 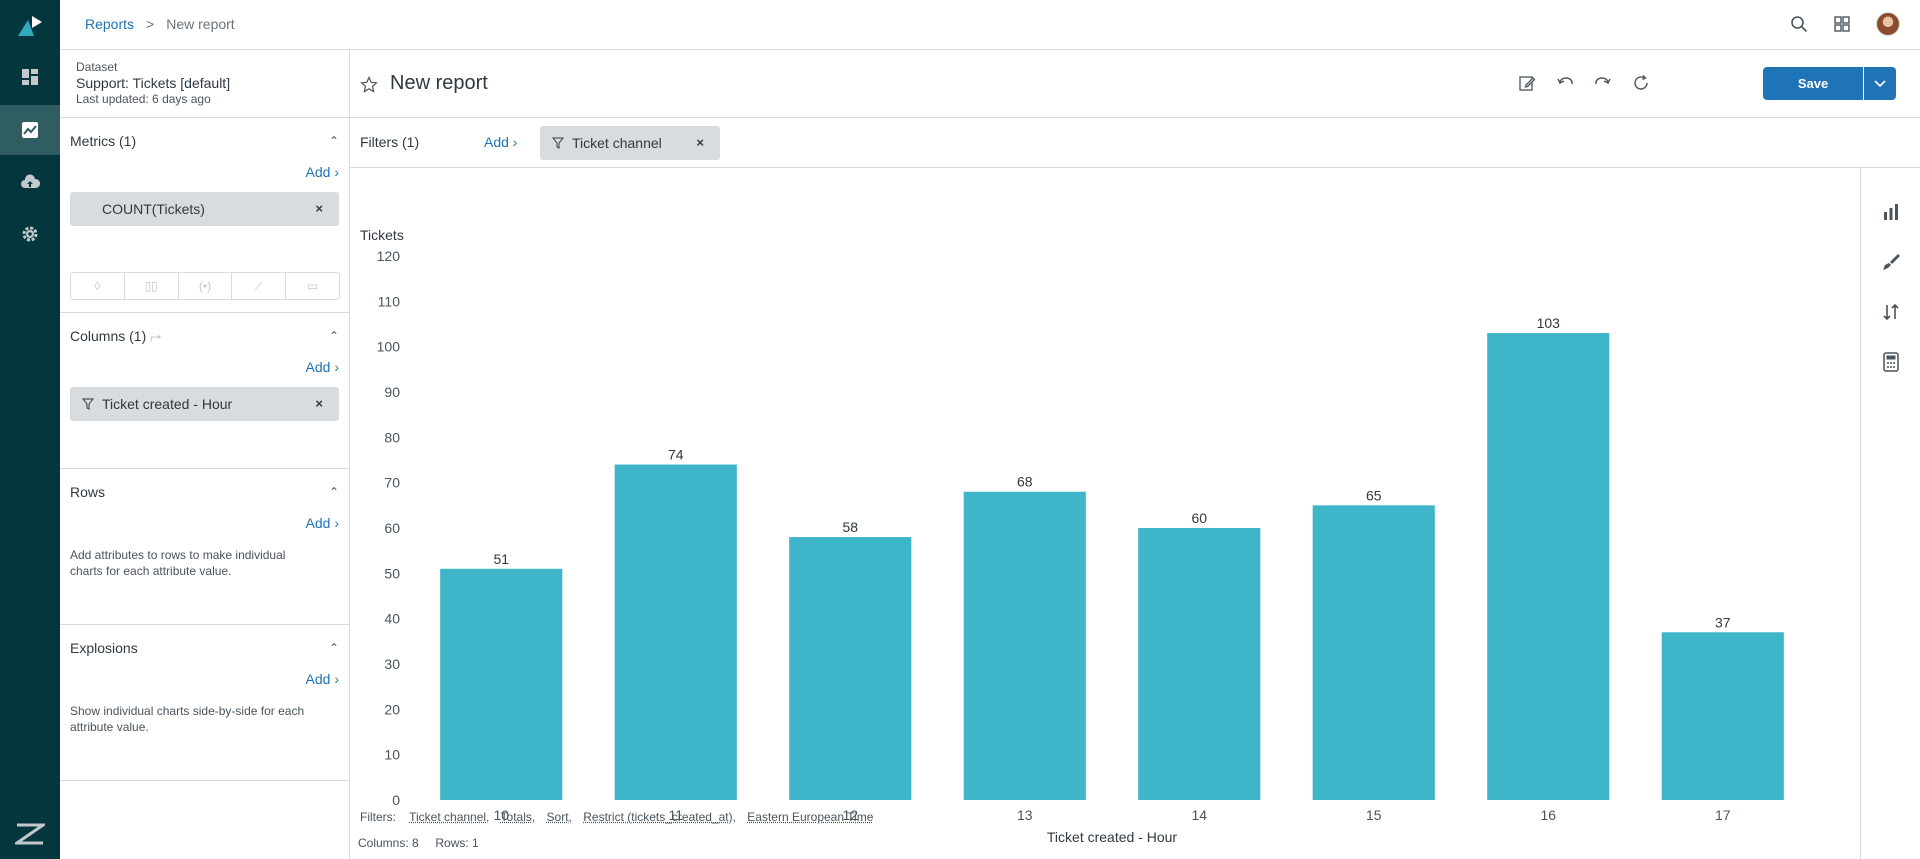 What do you see at coordinates (518, 817) in the screenshot?
I see `footer-link: Totals,` at bounding box center [518, 817].